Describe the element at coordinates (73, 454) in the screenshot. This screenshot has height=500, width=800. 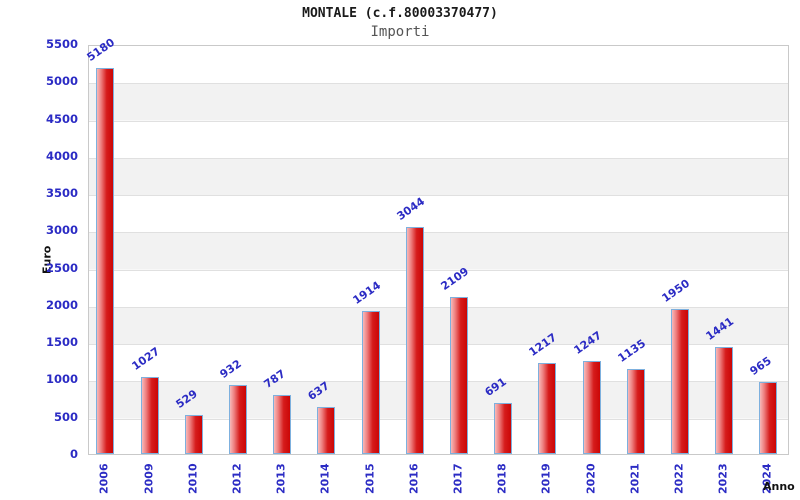
I see `y-tick-label: 0` at that location.